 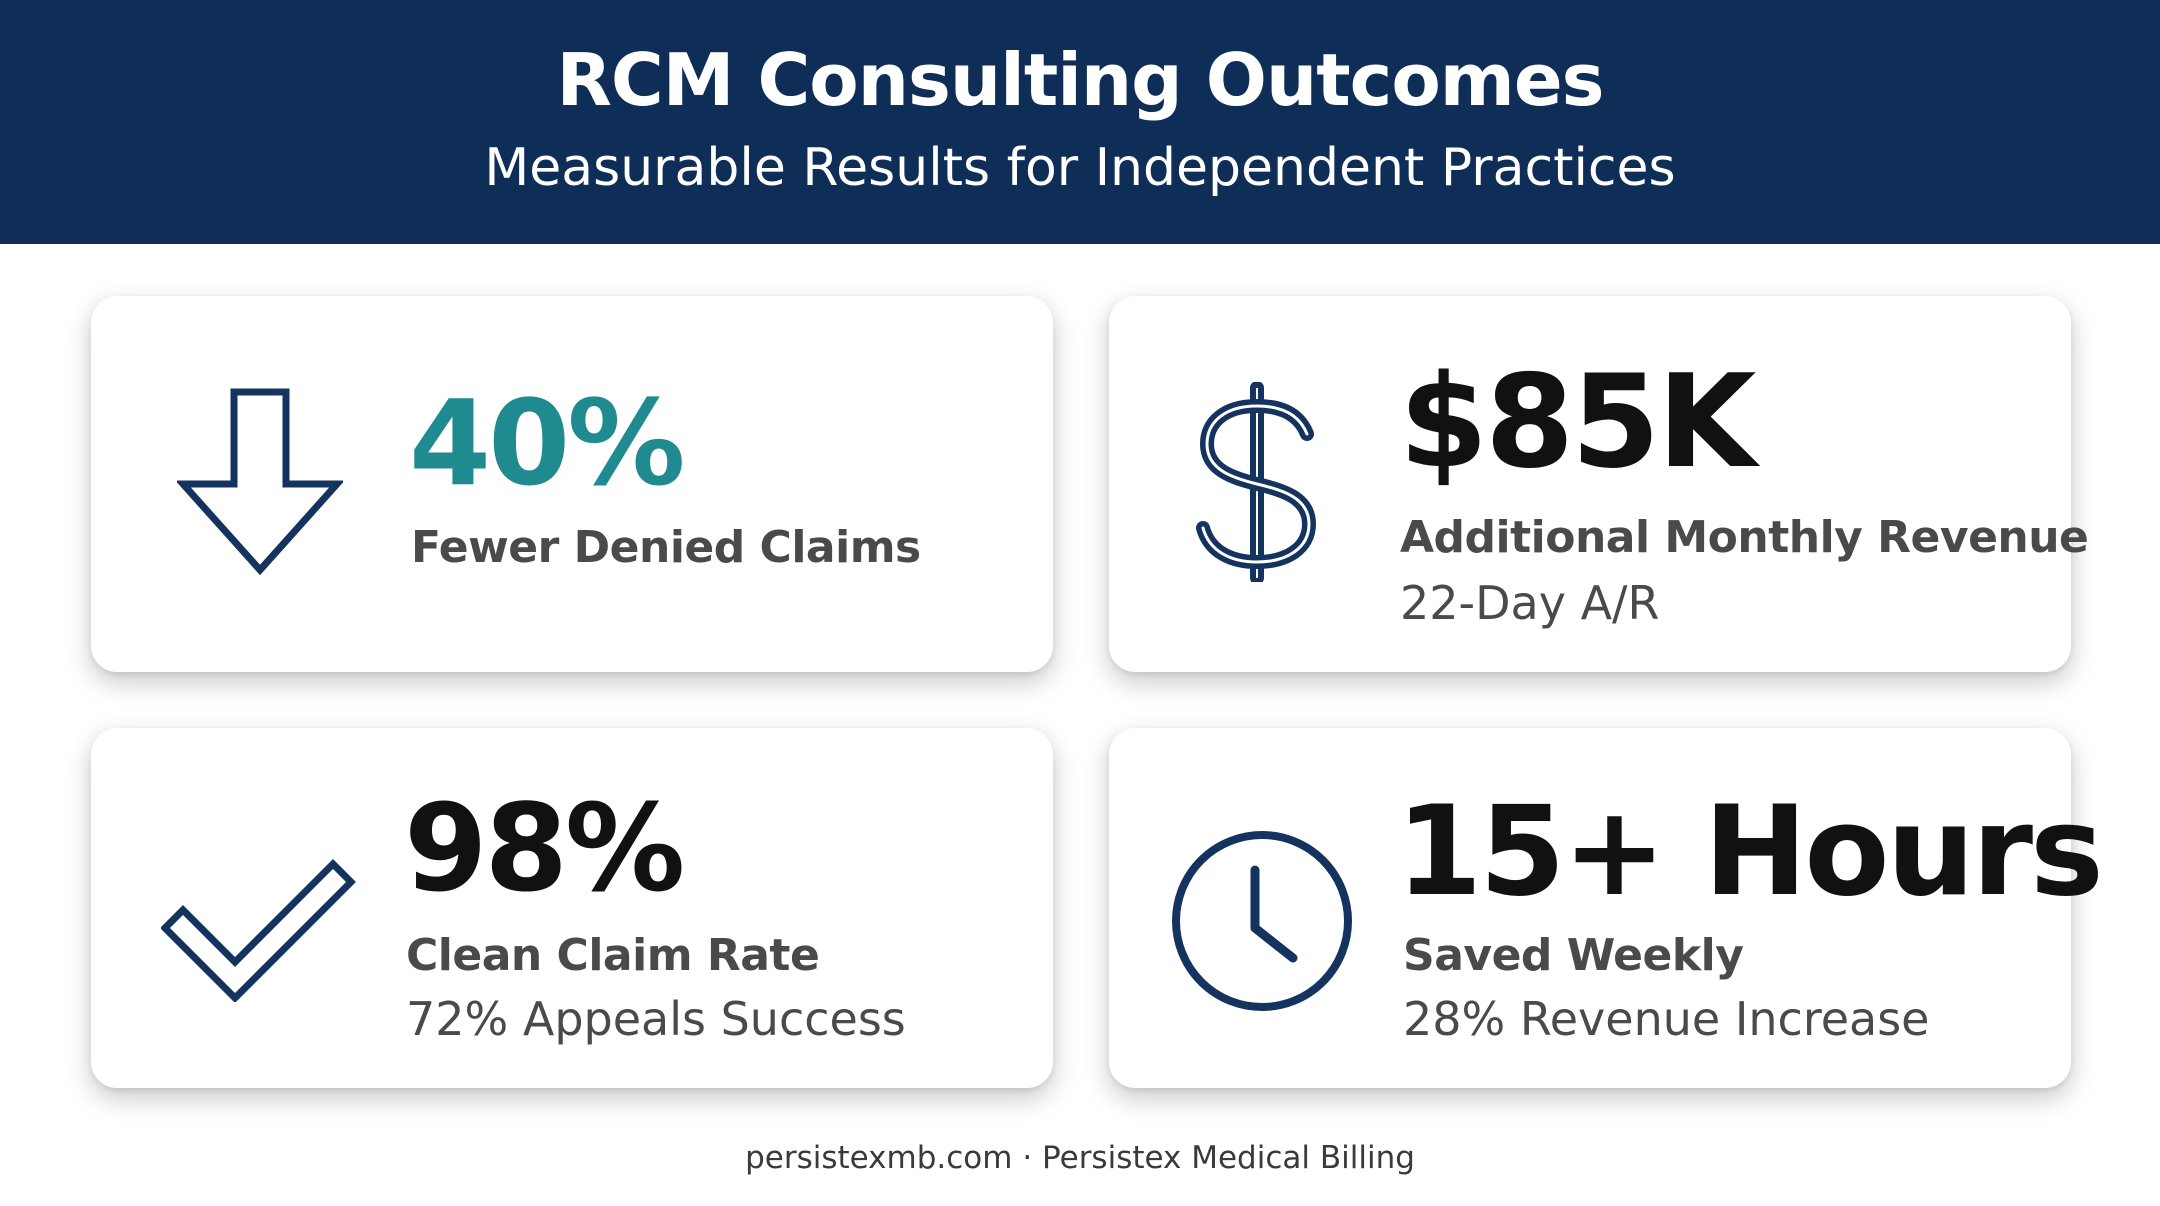 What do you see at coordinates (1530, 603) in the screenshot?
I see `metric-subtext: 22-Day A/R` at bounding box center [1530, 603].